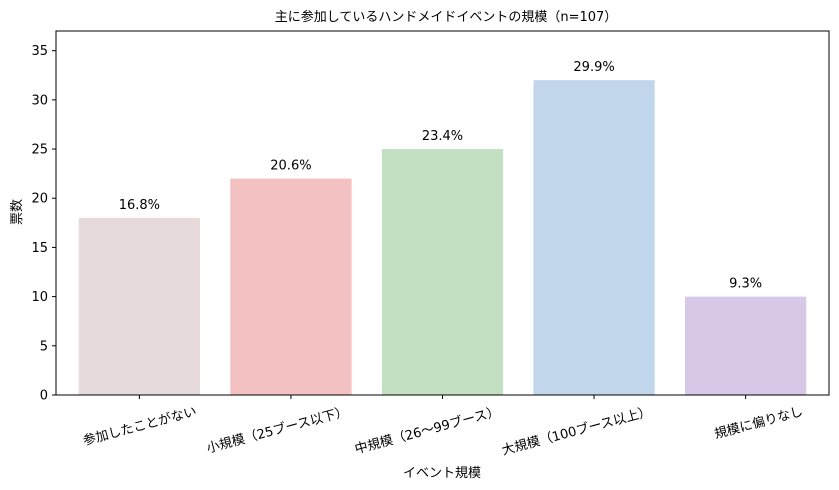 This screenshot has width=839, height=490. Describe the element at coordinates (17, 212) in the screenshot. I see `y-axis-label: 票数` at that location.